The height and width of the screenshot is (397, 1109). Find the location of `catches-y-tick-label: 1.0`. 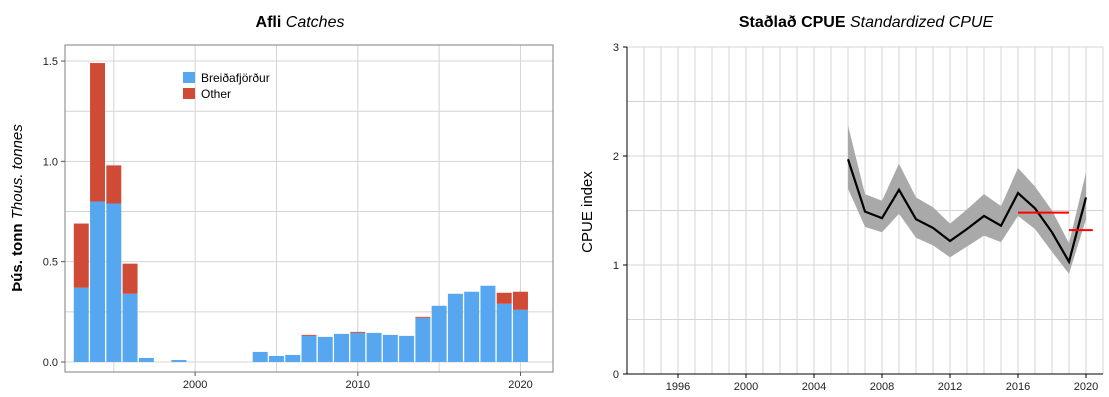

catches-y-tick-label: 1.0 is located at coordinates (50, 162).